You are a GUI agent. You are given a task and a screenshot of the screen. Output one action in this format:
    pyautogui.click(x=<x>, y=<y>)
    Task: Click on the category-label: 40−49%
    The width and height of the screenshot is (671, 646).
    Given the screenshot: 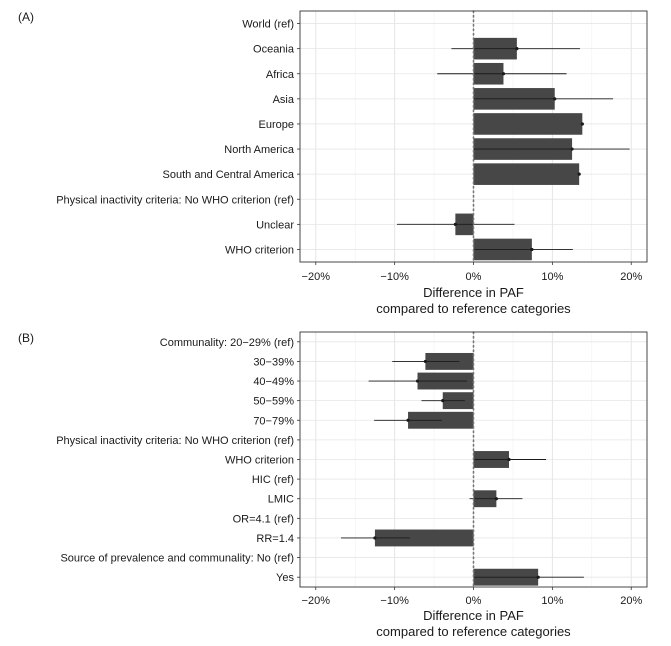 What is the action you would take?
    pyautogui.click(x=273, y=382)
    